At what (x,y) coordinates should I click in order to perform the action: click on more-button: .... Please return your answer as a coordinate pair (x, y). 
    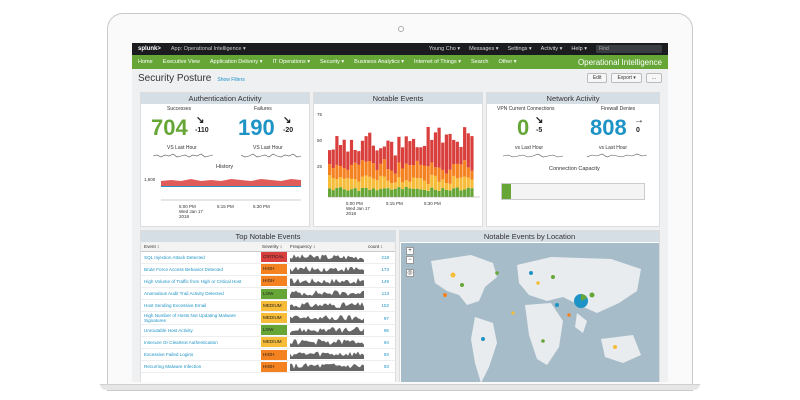
    Looking at the image, I should click on (653, 78).